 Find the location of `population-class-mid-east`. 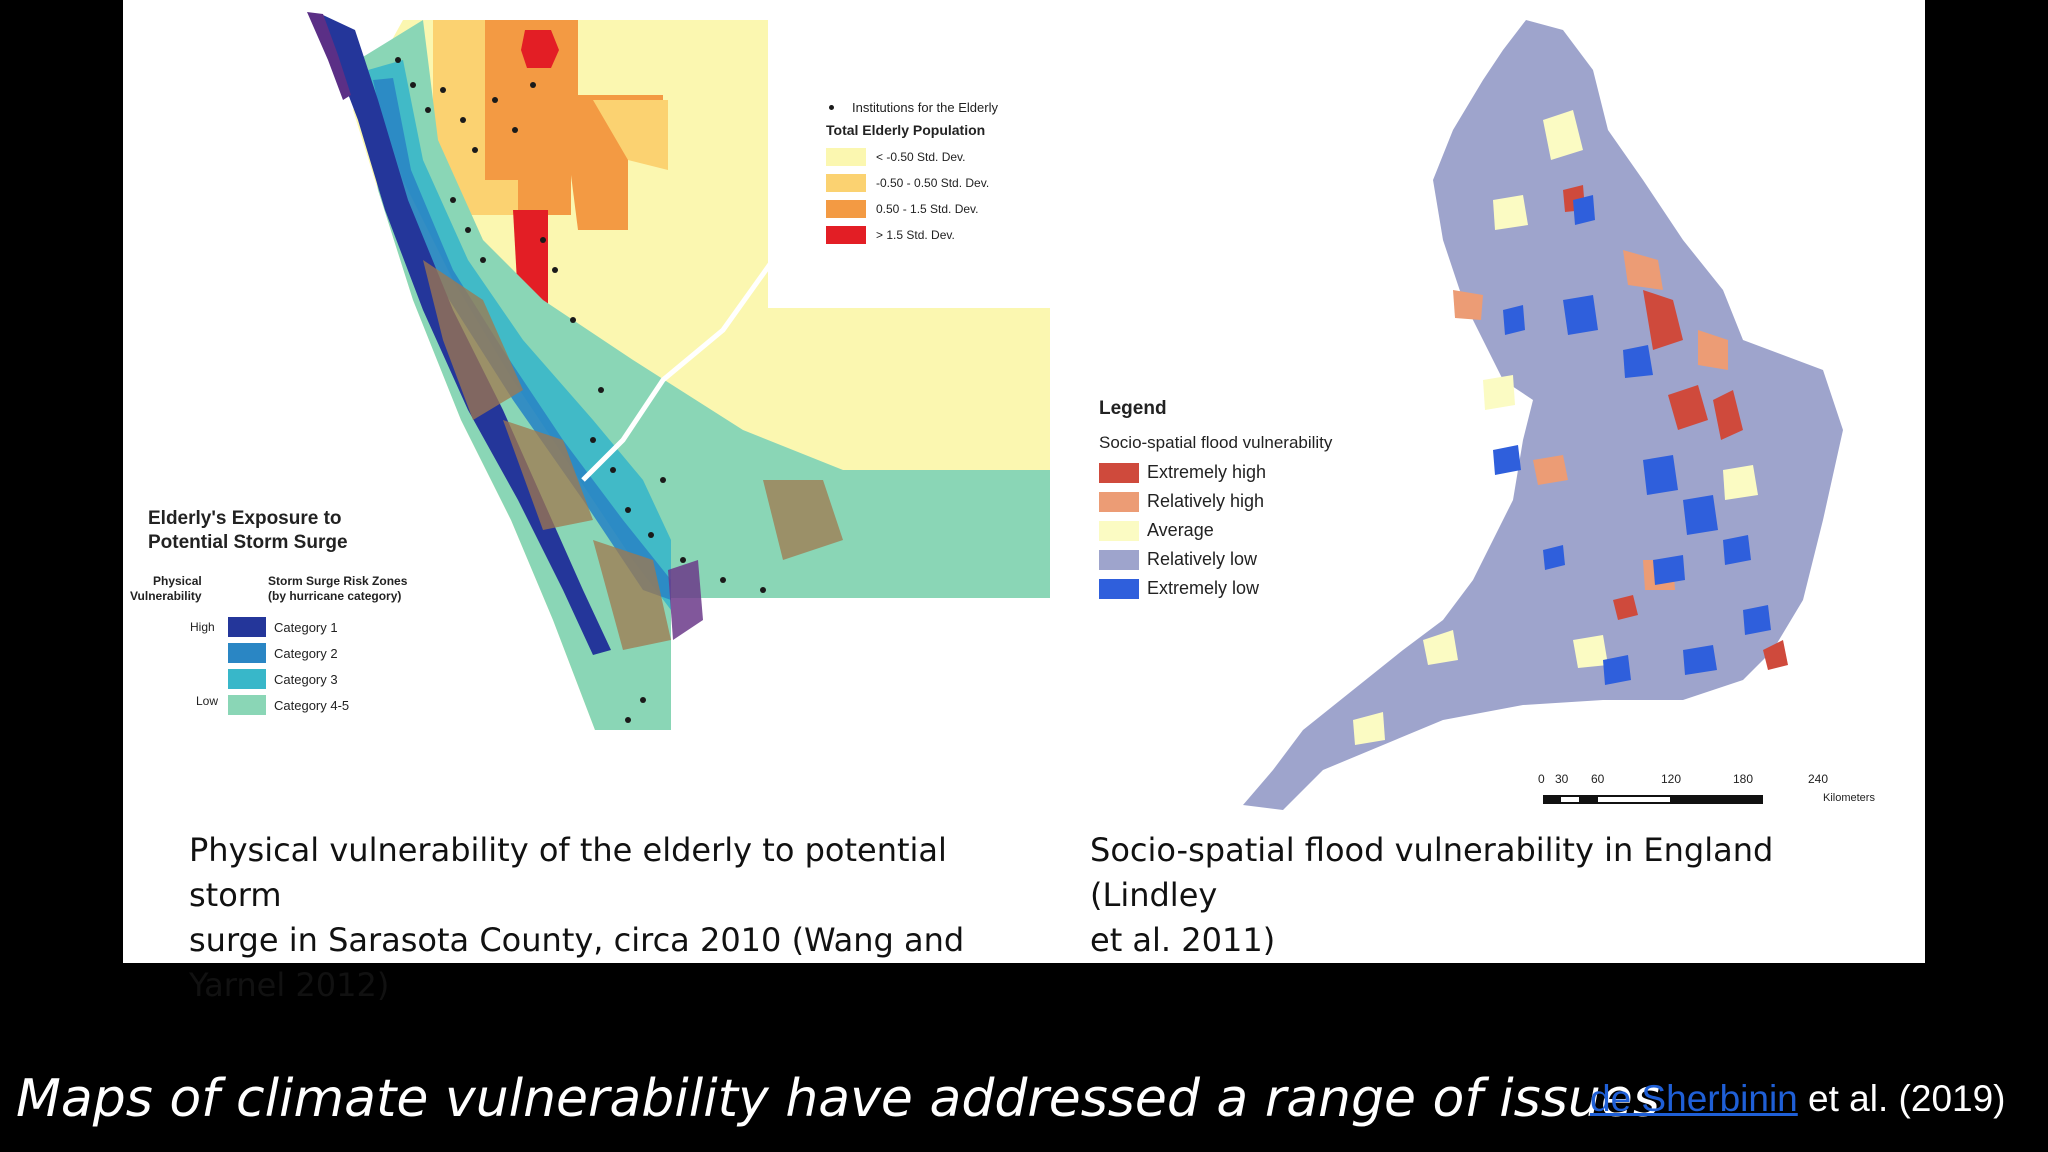

population-class-mid-east is located at coordinates (630, 135).